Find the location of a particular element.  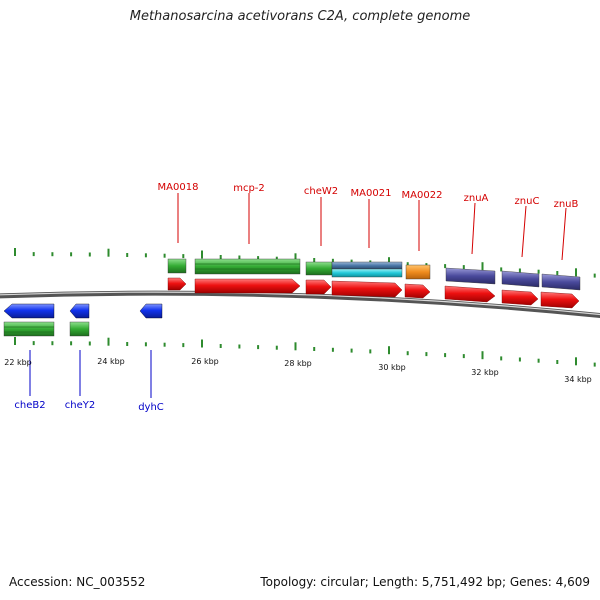

feature-znuc-box is located at coordinates (520, 279).